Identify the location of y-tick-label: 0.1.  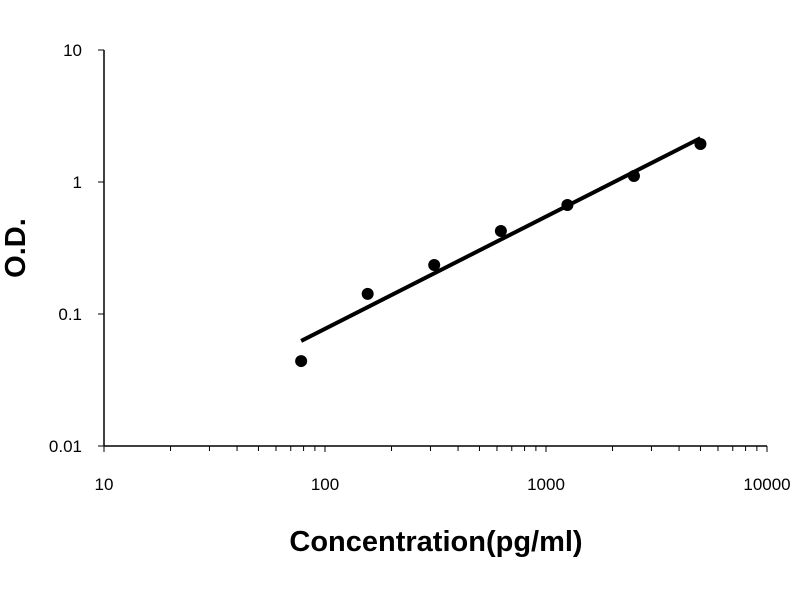
(70, 314).